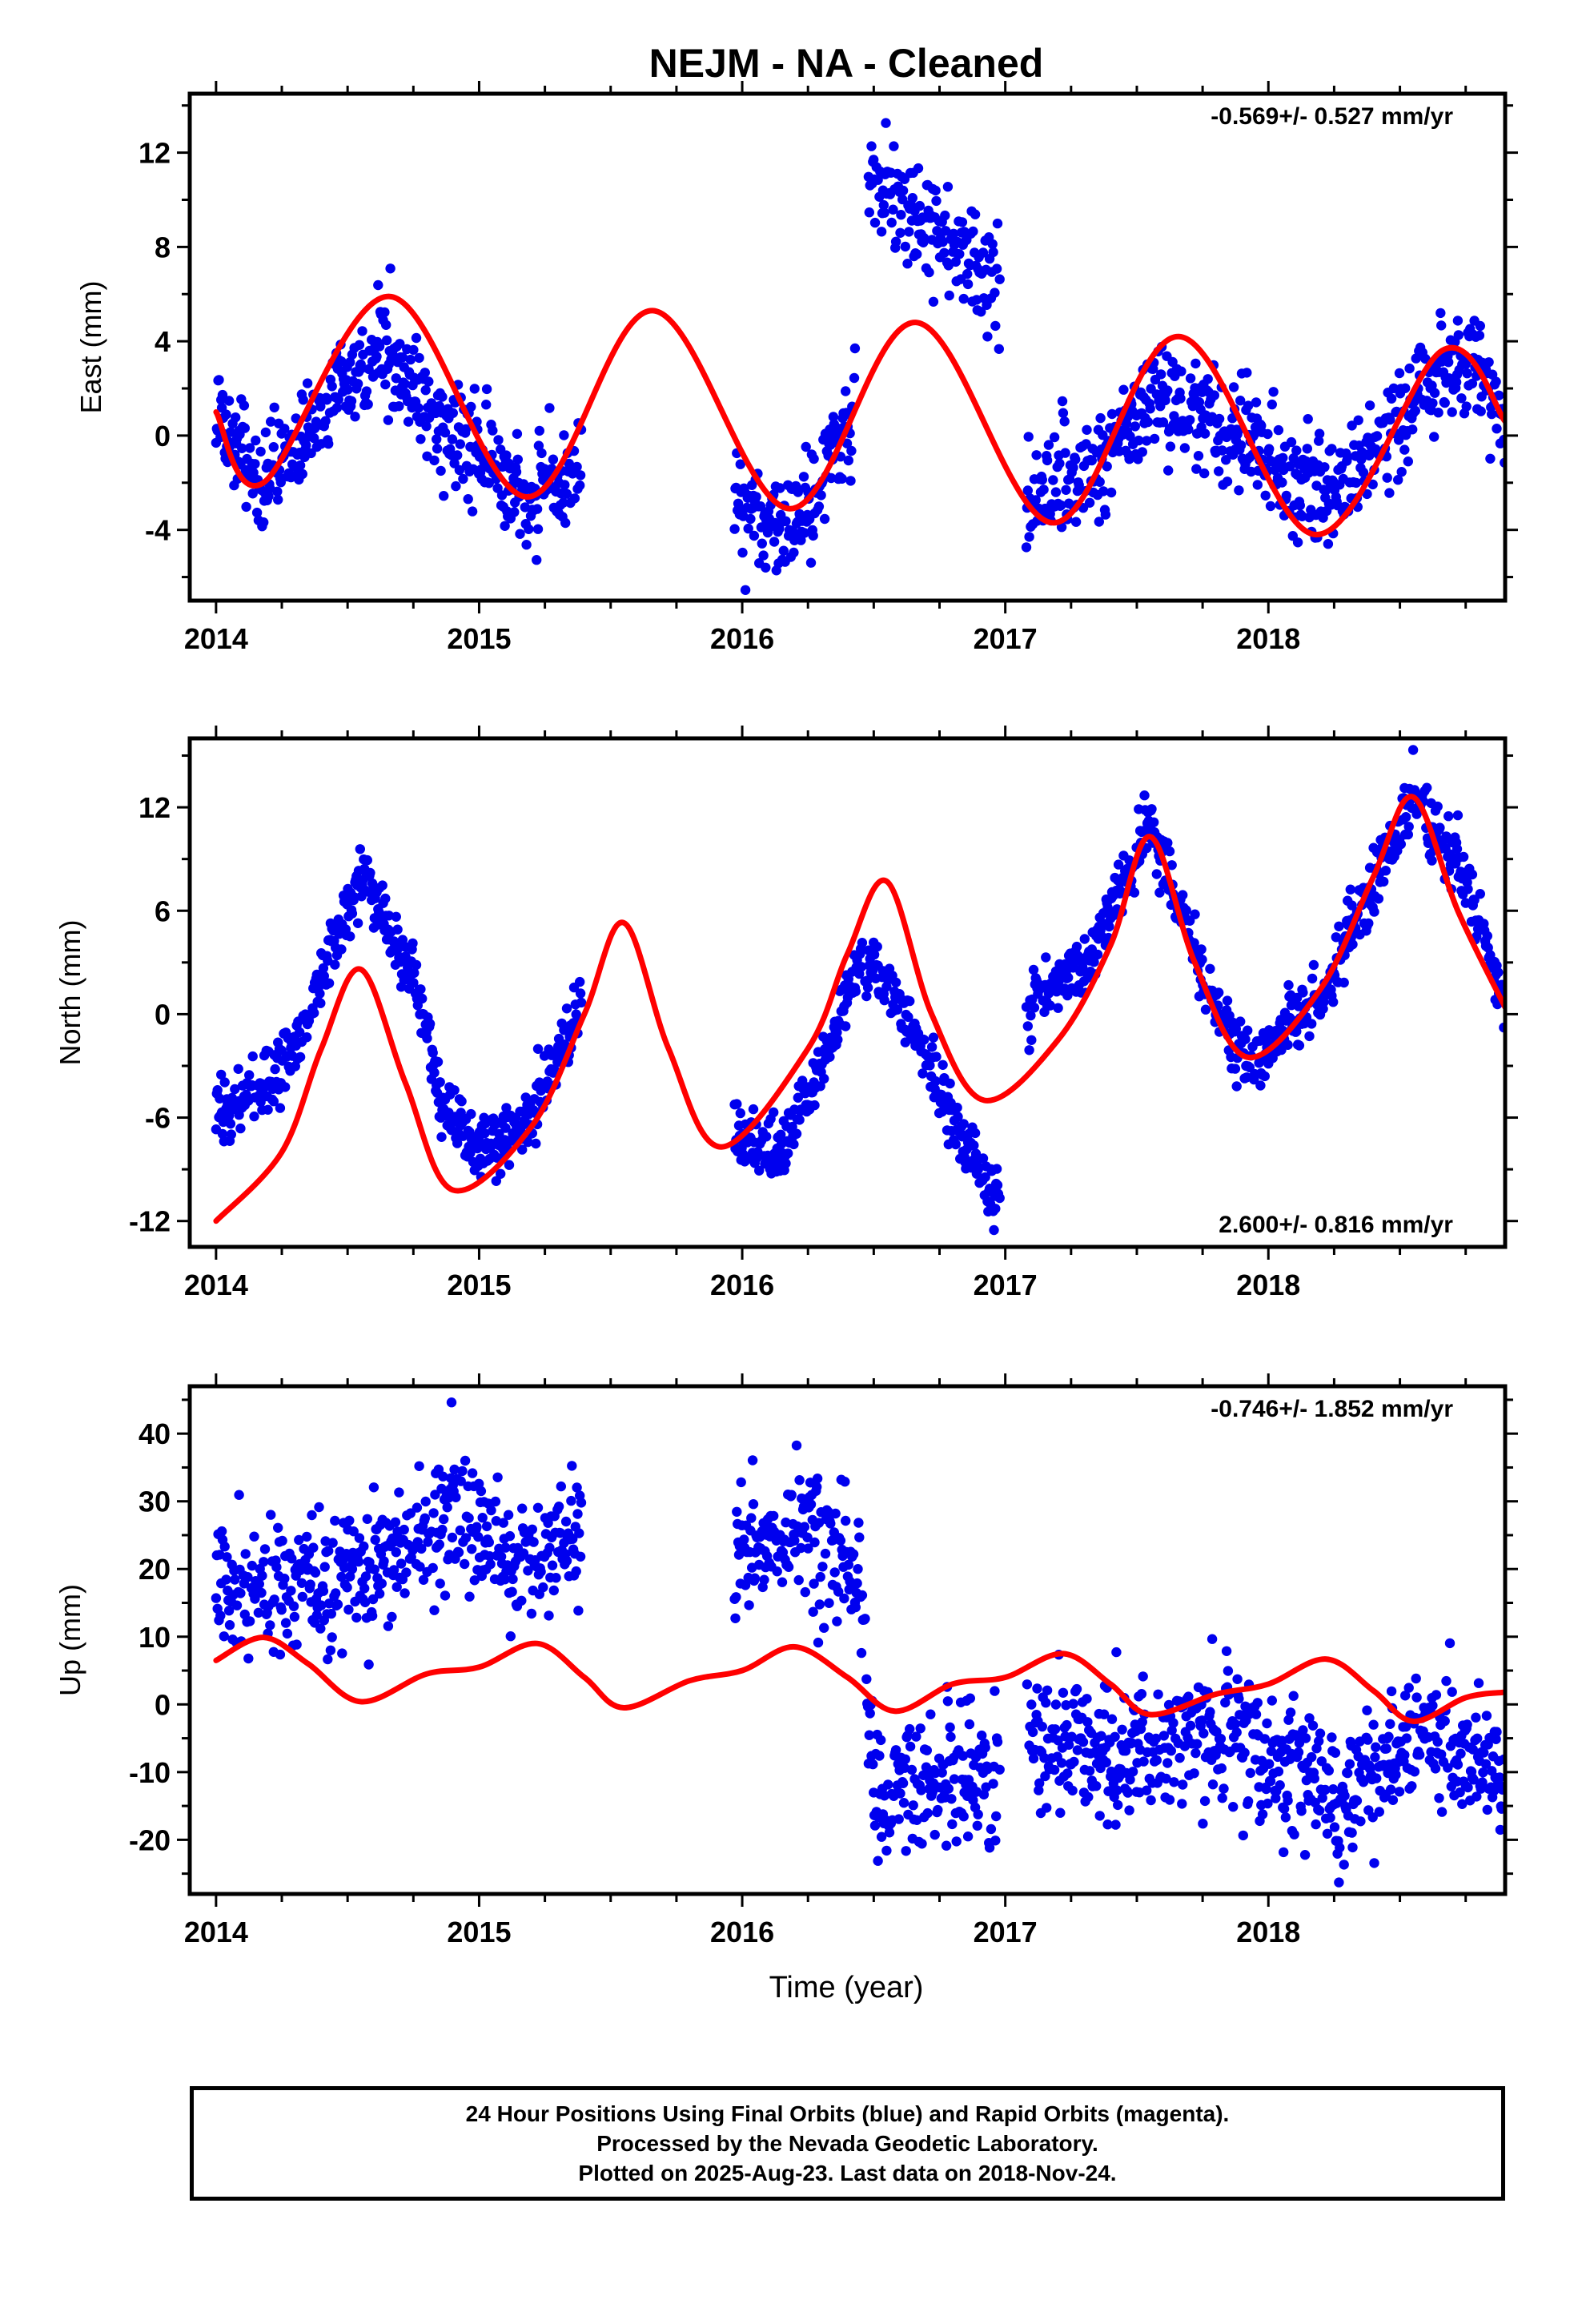 This screenshot has width=1582, height=2324. I want to click on up-x-tick-label: 2015, so click(479, 1932).